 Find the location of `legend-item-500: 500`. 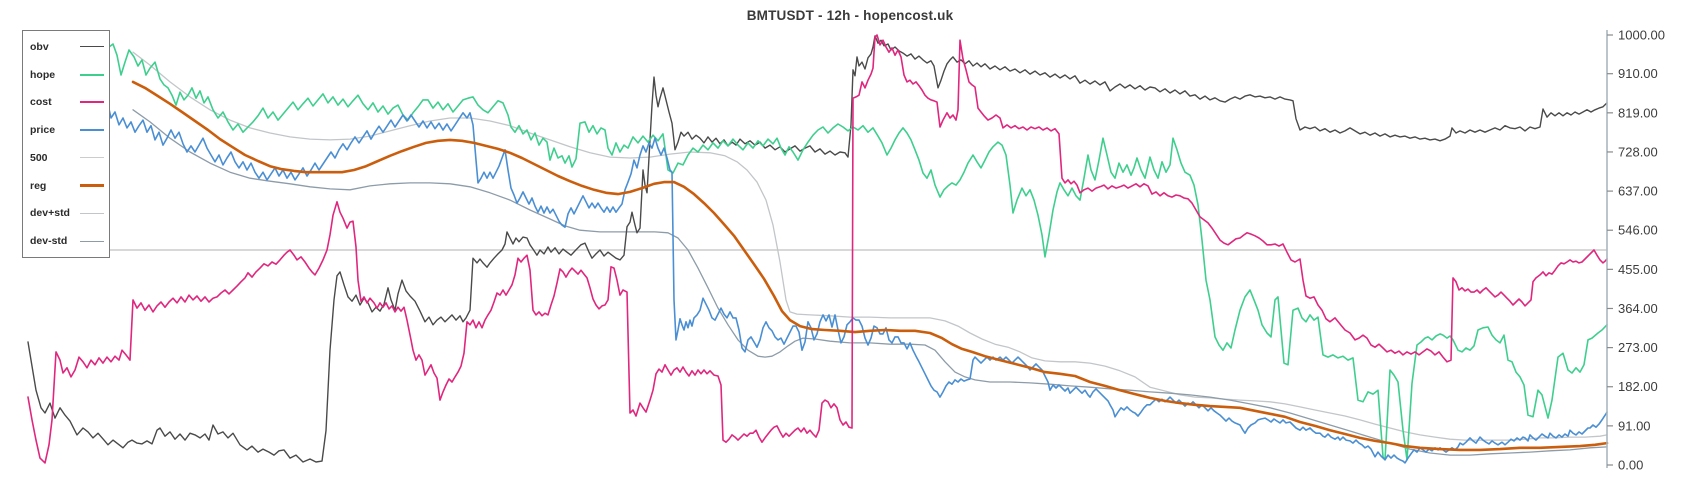

legend-item-500: 500 is located at coordinates (67, 158).